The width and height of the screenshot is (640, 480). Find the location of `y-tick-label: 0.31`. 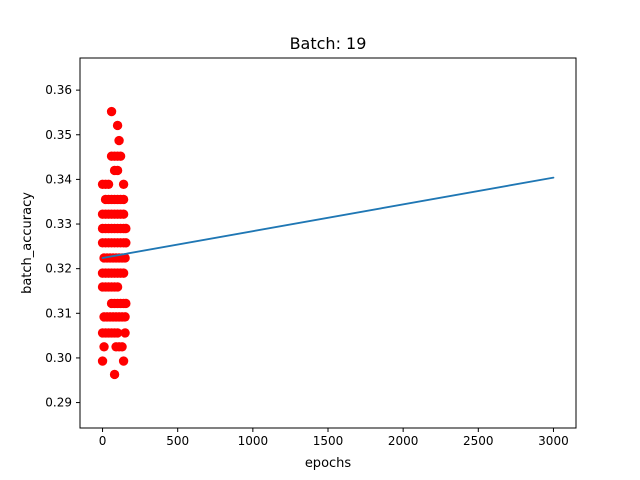

y-tick-label: 0.31 is located at coordinates (58, 313).